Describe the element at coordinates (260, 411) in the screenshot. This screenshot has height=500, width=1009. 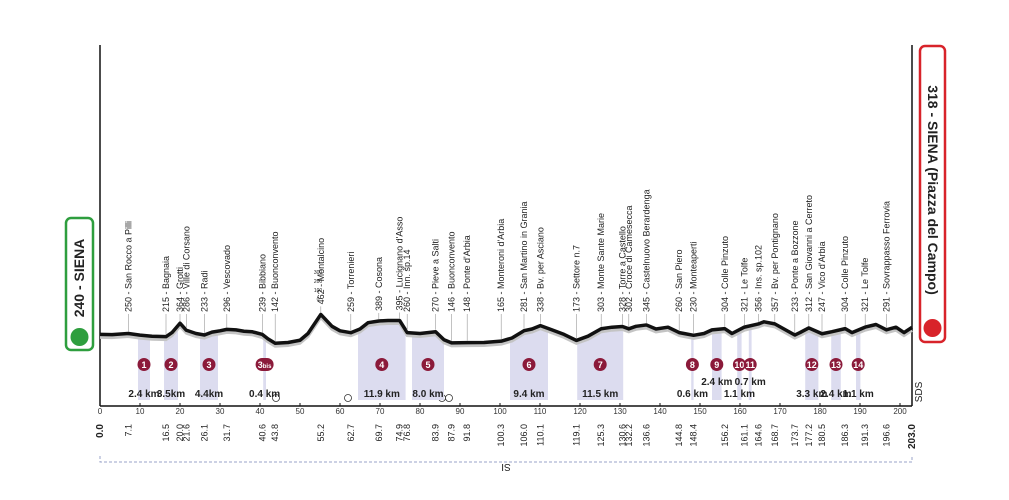
I see `distance-tick-label: 40` at that location.